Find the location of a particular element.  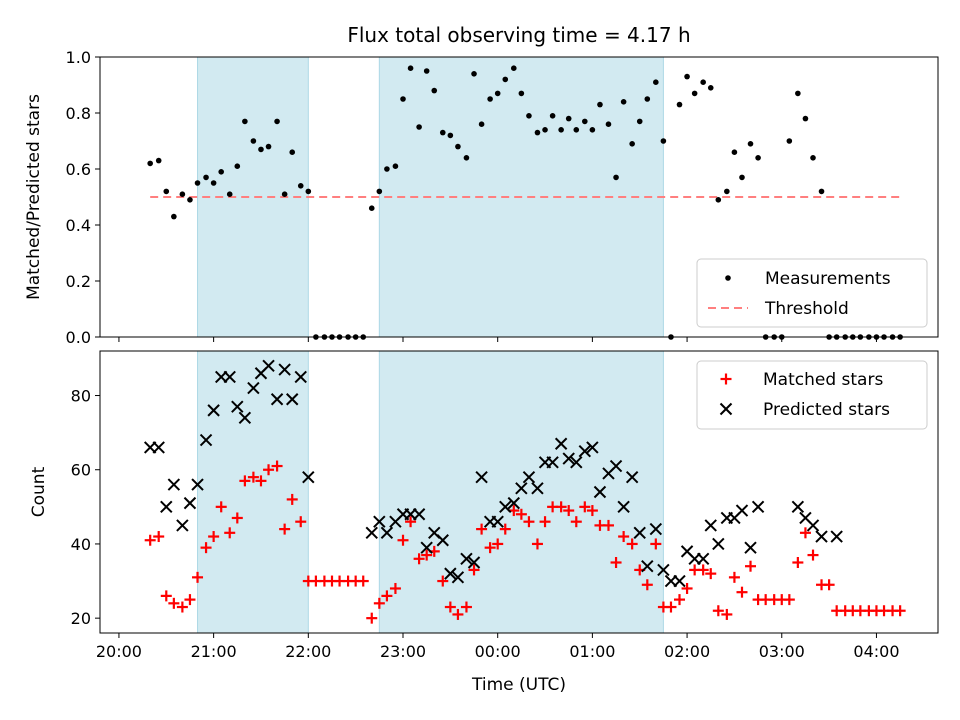

legend-predicted-label: Predicted stars is located at coordinates (826, 410).